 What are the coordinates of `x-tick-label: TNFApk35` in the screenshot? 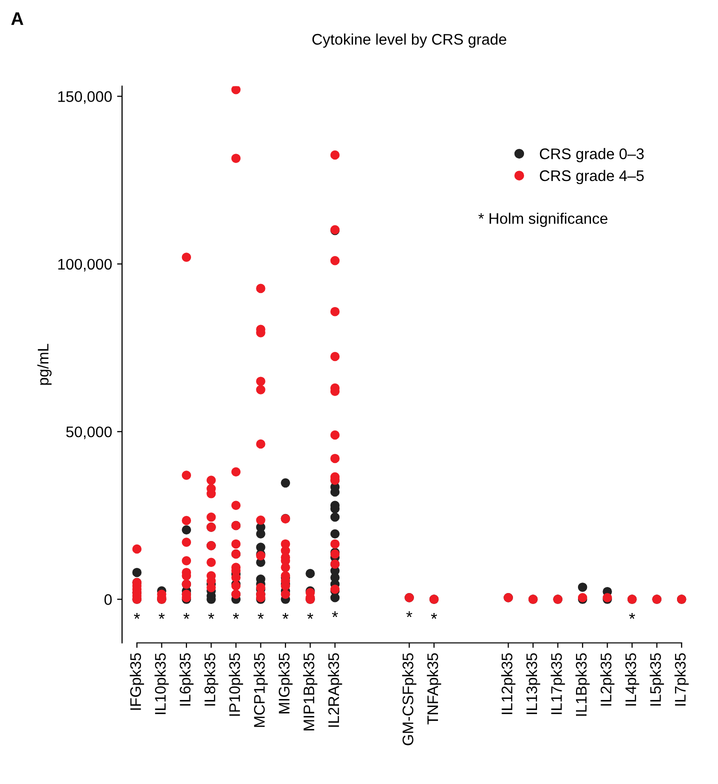 It's located at (434, 688).